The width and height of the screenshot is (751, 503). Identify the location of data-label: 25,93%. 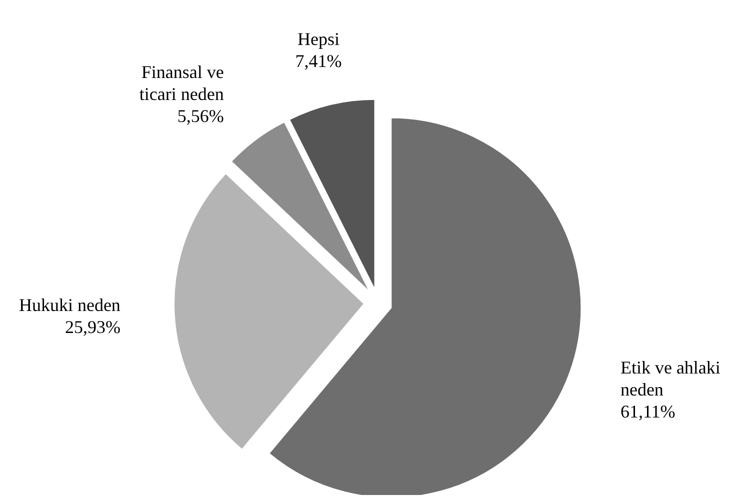
(92, 327).